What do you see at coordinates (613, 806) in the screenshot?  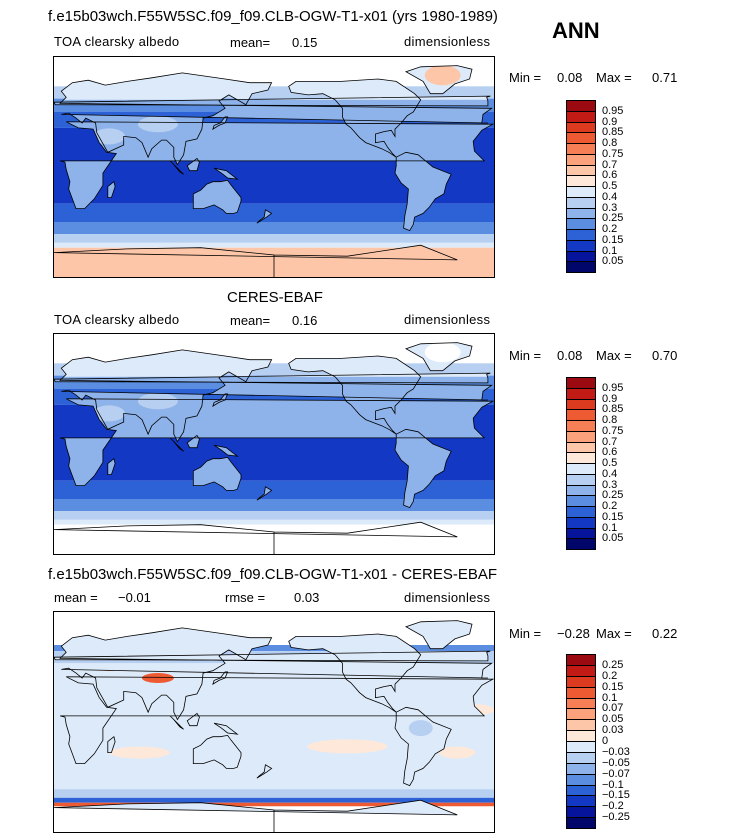 I see `colorbar-tick-label: −0.2` at bounding box center [613, 806].